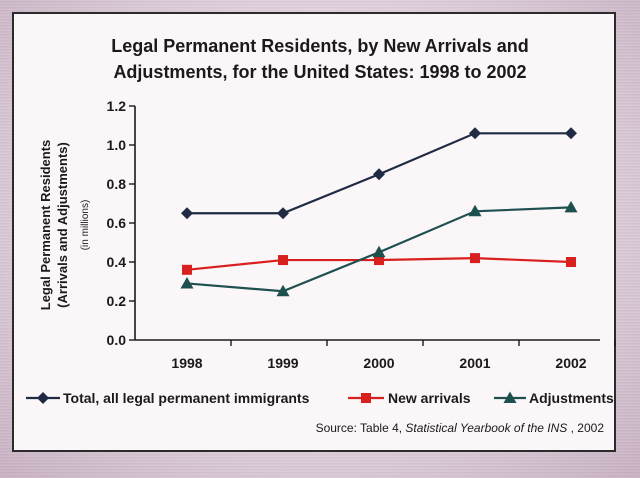  Describe the element at coordinates (570, 363) in the screenshot. I see `x-tick-label: 2002` at that location.